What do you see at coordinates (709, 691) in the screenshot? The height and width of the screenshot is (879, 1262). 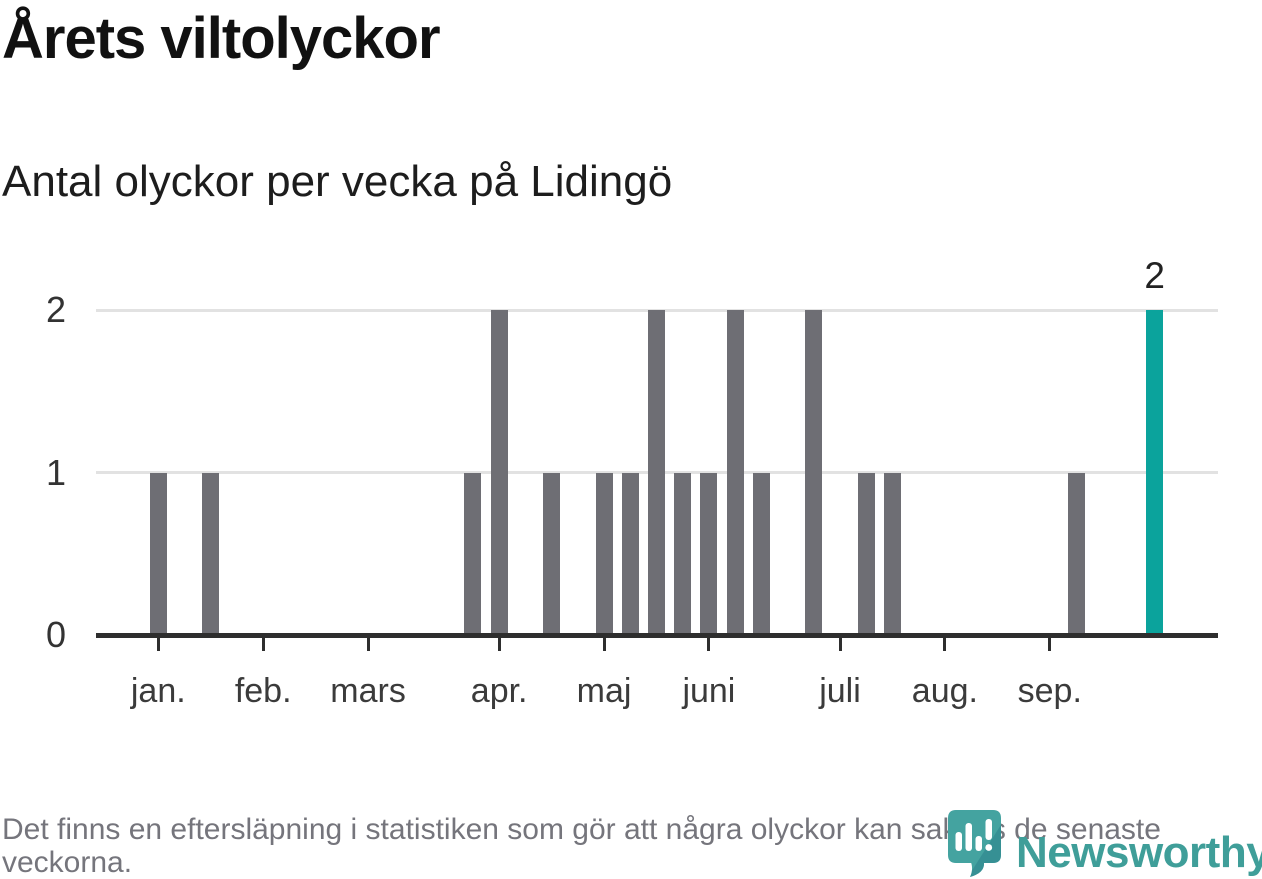 I see `month-label: juni` at bounding box center [709, 691].